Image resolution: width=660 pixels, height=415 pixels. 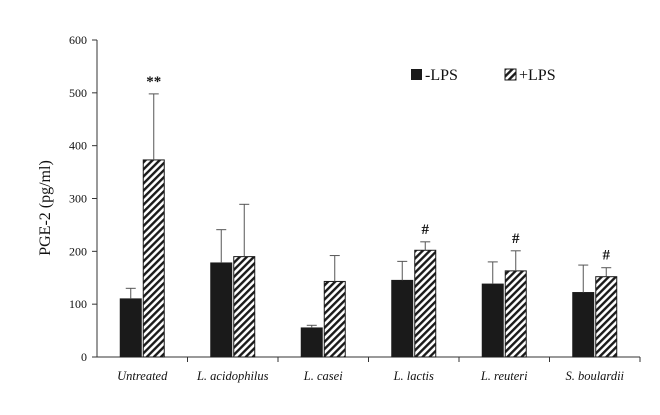 I want to click on y-tick-label: 300, so click(x=78, y=199).